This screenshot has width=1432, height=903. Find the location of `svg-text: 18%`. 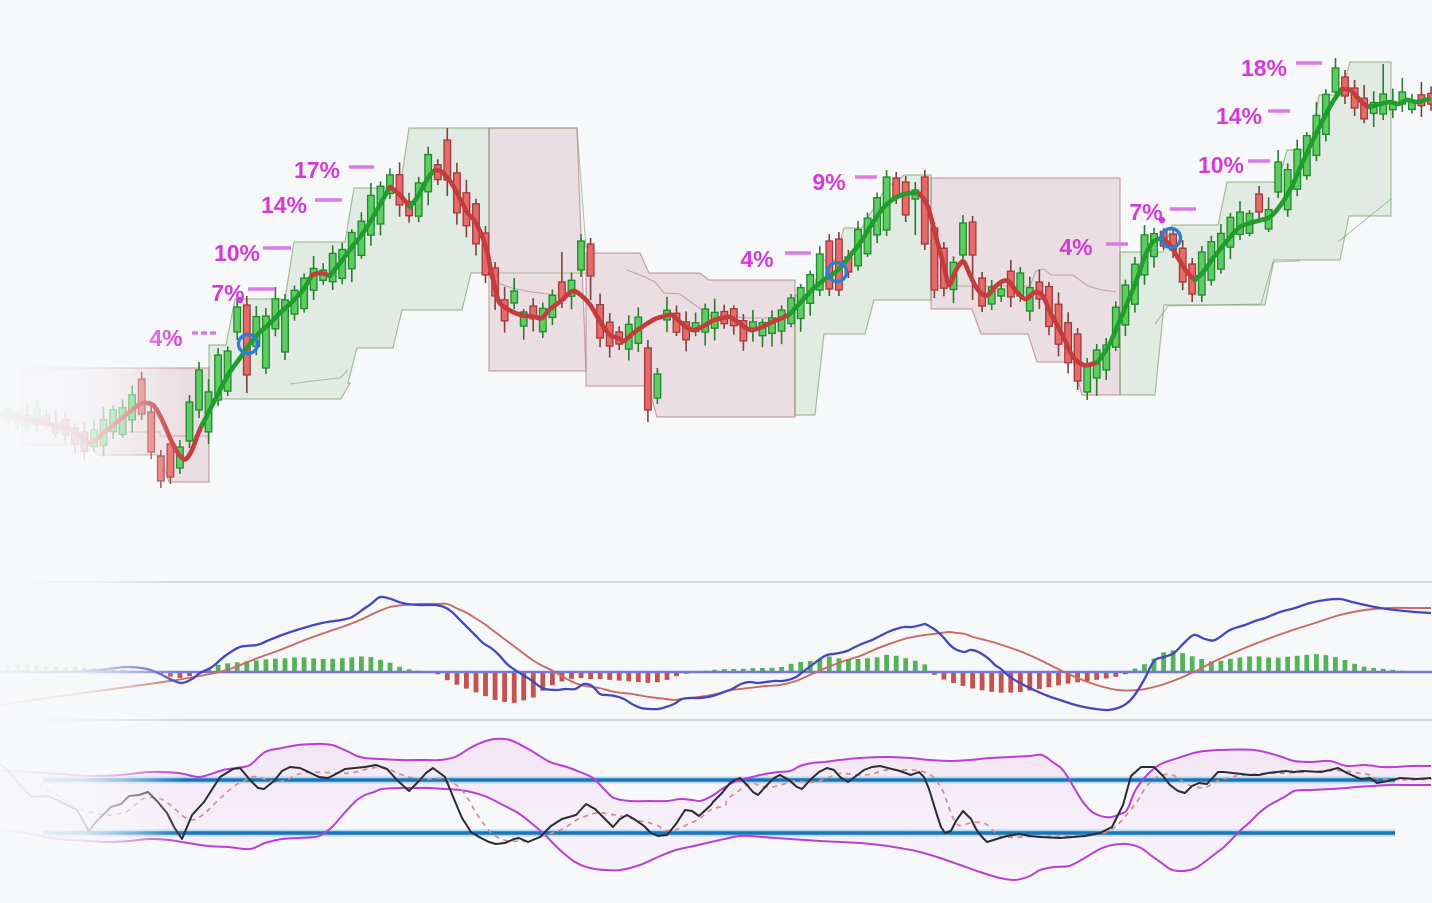

svg-text: 18% is located at coordinates (1264, 68).